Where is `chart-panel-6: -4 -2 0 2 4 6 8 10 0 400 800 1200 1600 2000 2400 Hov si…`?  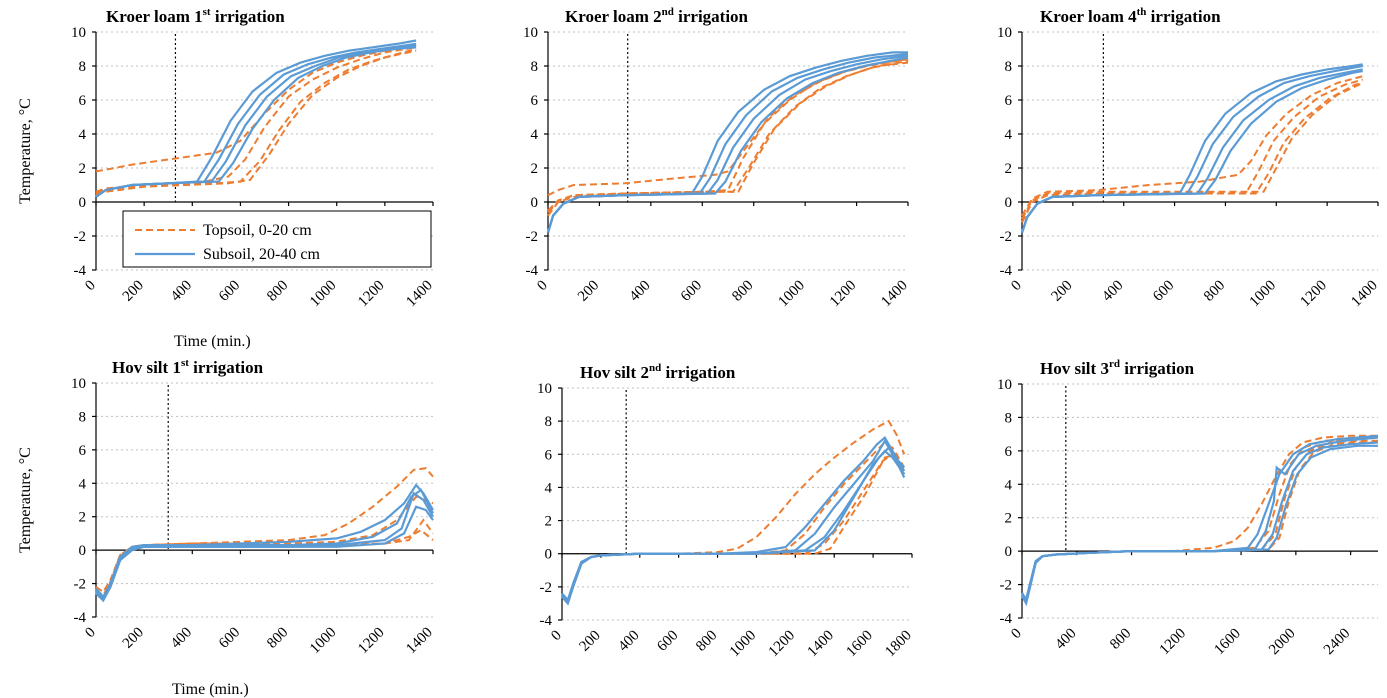
chart-panel-6: -4 -2 0 2 4 6 8 10 0 400 800 1200 1600 2000 2400 Hov si… is located at coordinates (1188, 508).